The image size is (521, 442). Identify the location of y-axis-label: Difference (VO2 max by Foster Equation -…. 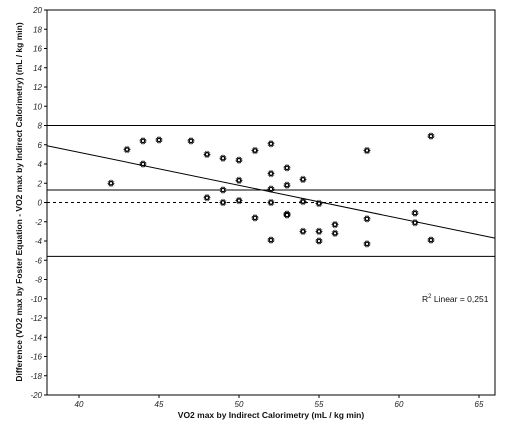
(19, 201).